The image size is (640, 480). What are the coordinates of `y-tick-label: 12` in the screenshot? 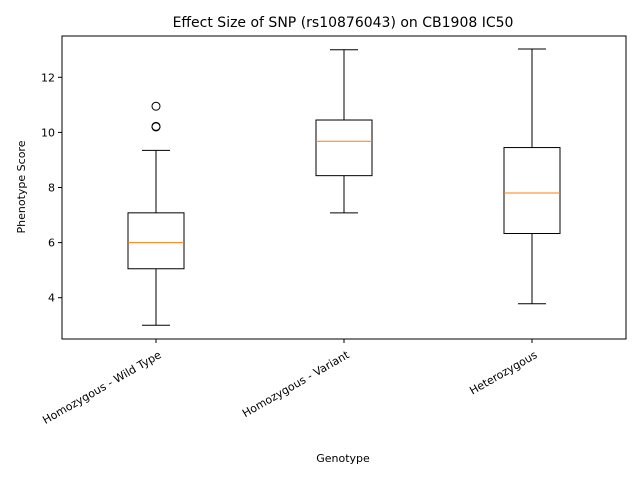 It's located at (48, 77).